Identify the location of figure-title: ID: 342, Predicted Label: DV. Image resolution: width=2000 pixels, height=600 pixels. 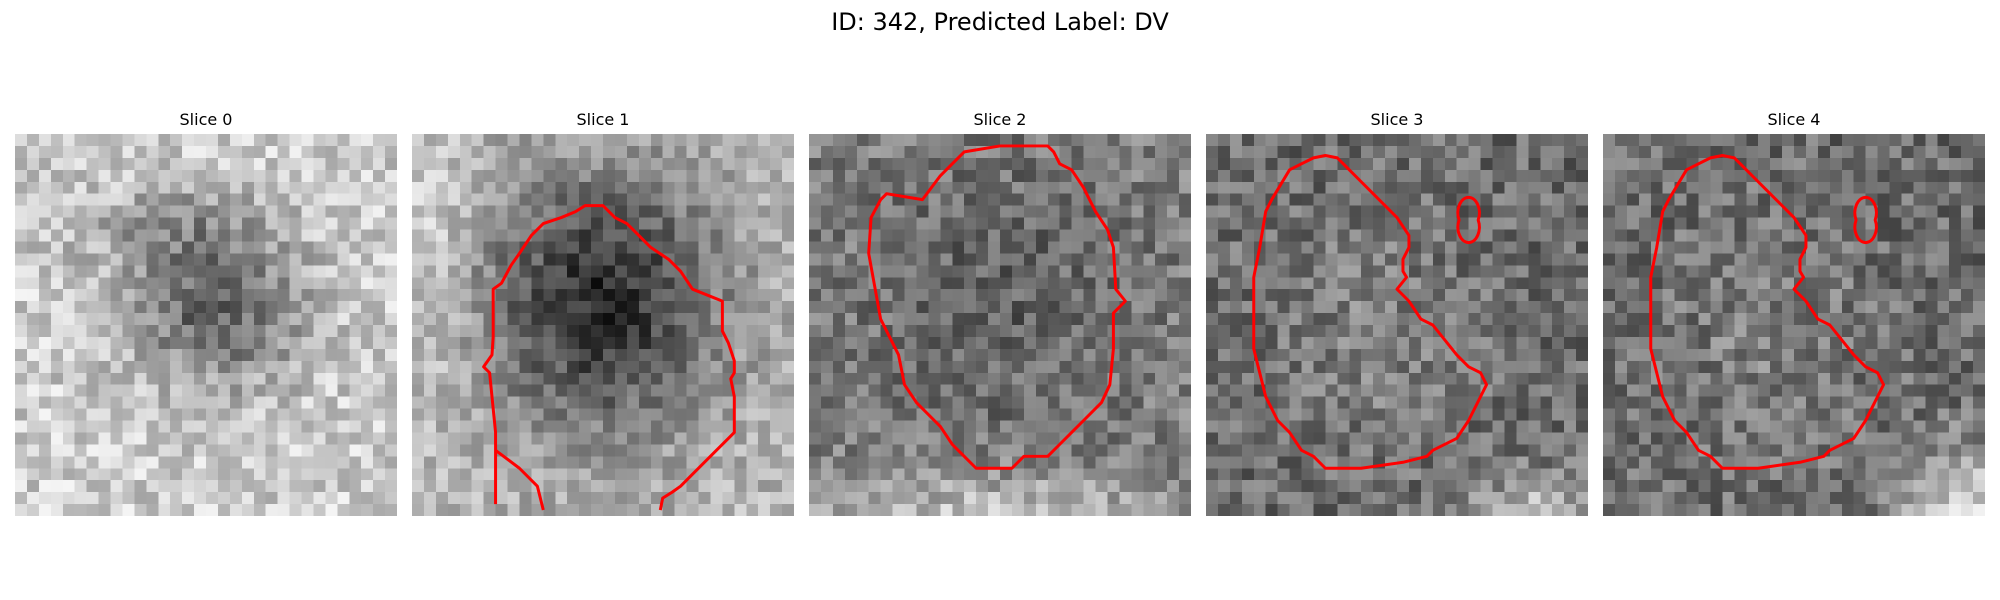
(1000, 22).